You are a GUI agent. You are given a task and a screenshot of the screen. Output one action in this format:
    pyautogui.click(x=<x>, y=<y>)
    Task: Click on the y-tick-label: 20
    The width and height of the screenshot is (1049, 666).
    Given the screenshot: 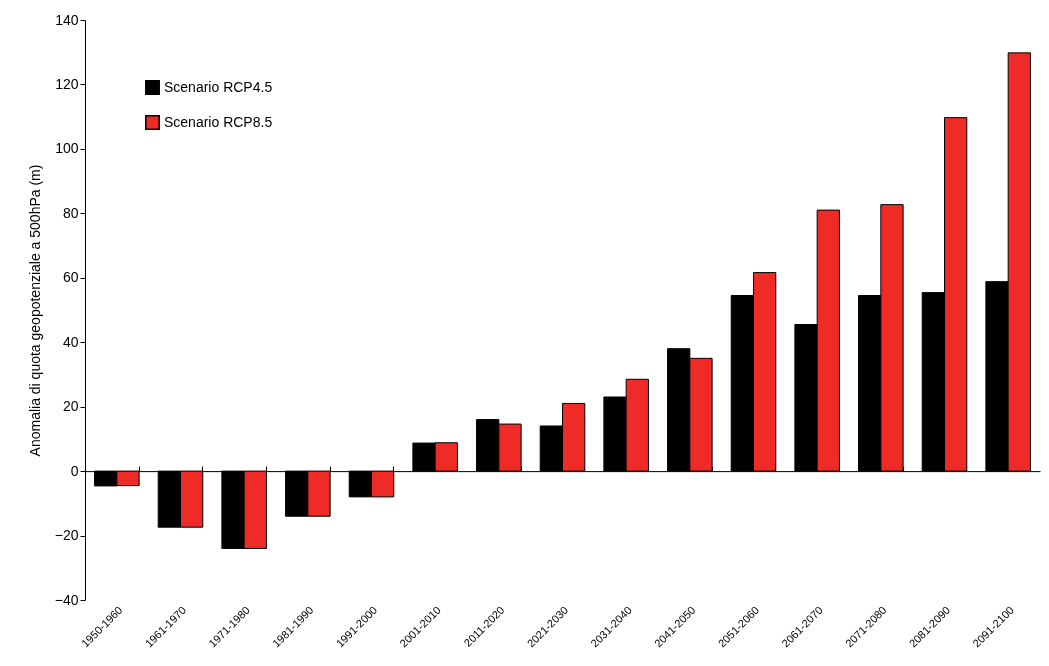 What is the action you would take?
    pyautogui.click(x=70, y=406)
    